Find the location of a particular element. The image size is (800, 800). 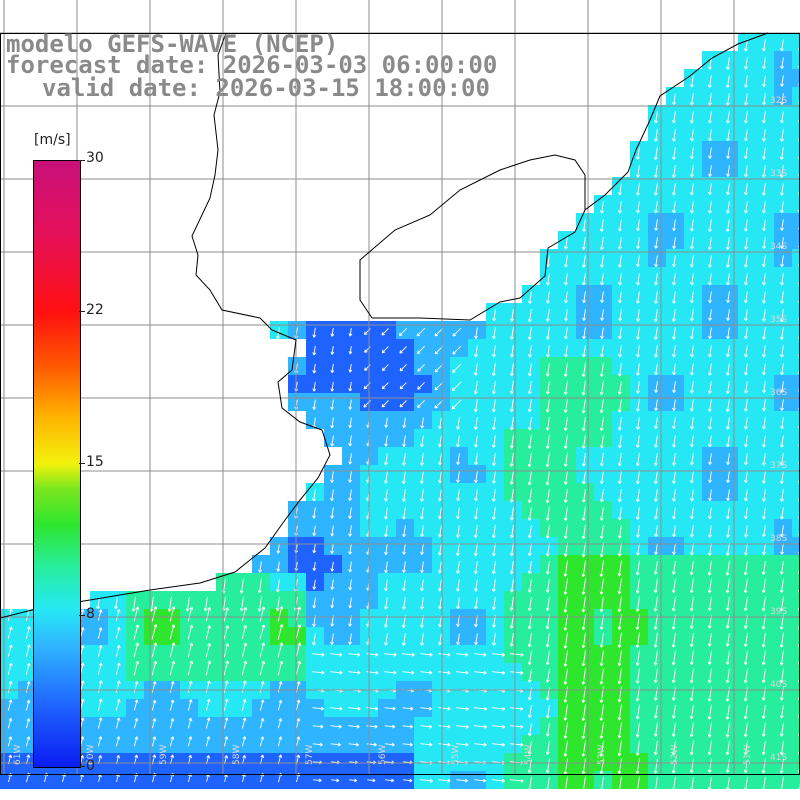

latitude-label: 36S is located at coordinates (778, 393).